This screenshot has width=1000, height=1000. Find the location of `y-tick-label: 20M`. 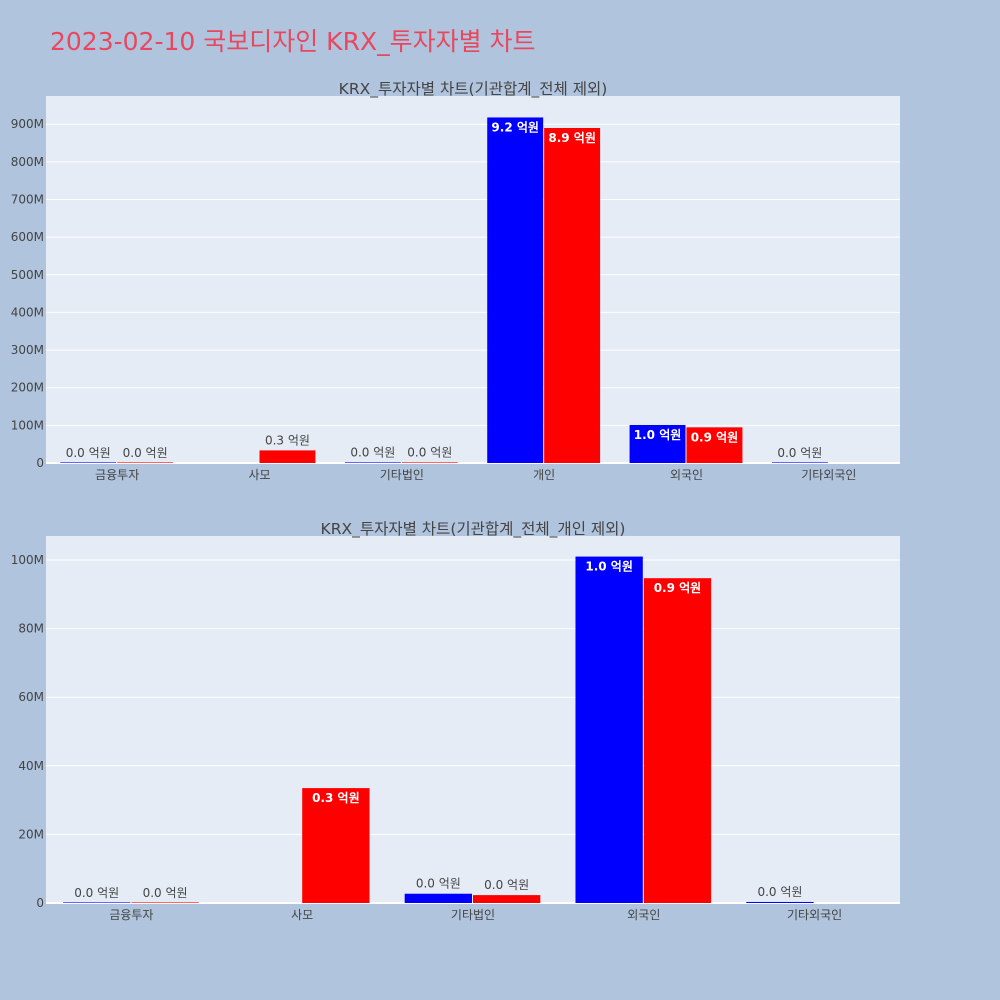

y-tick-label: 20M is located at coordinates (31, 834).